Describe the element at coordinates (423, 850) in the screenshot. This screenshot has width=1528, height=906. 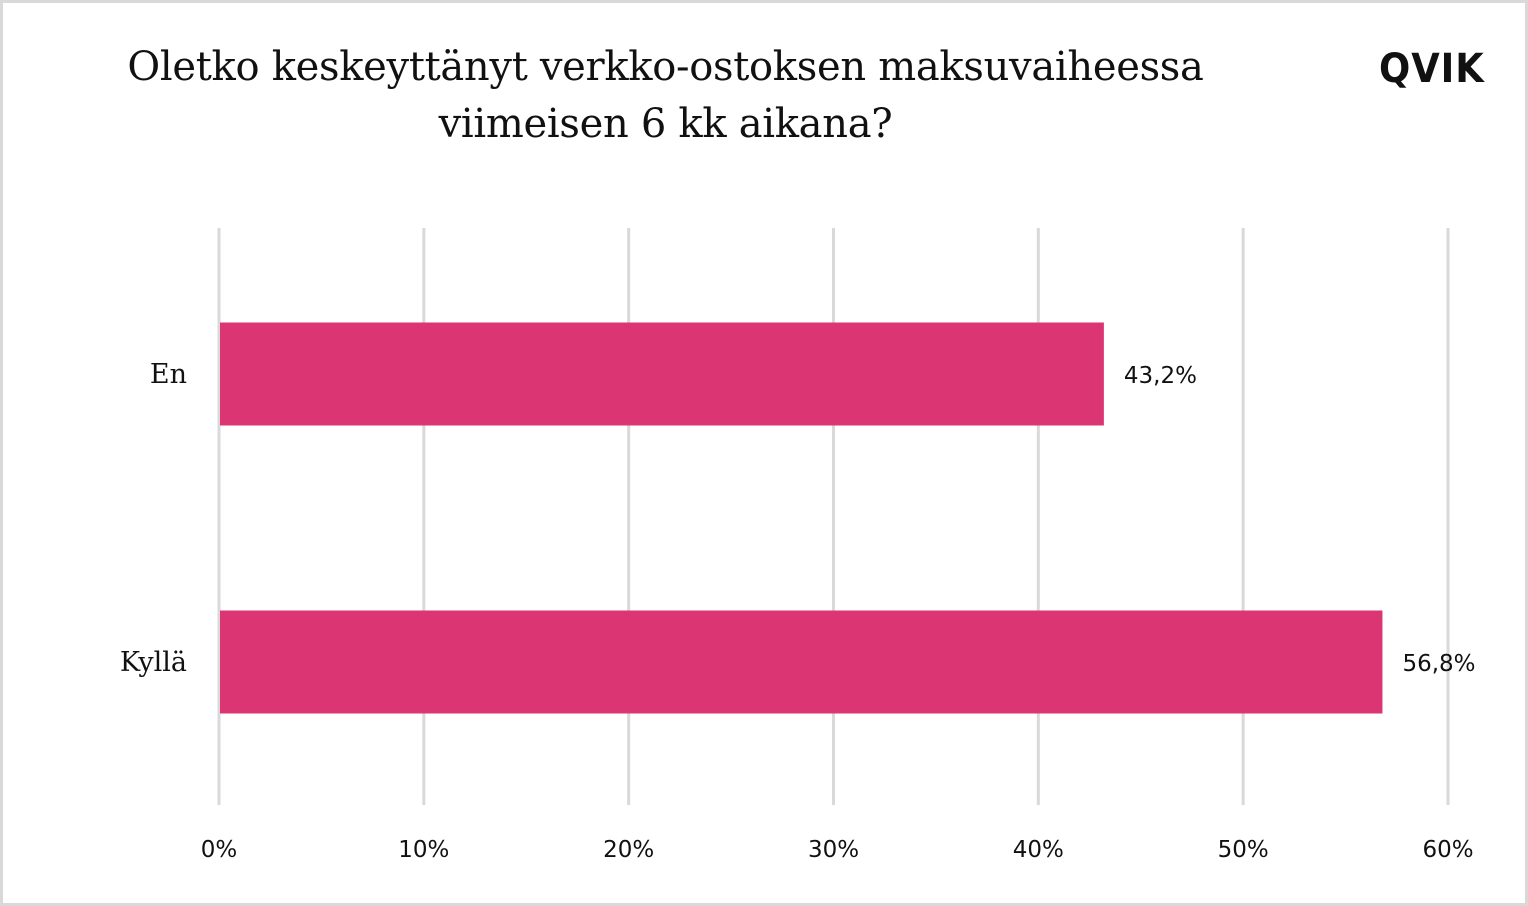
I see `x-tick-label-1: 10%` at that location.